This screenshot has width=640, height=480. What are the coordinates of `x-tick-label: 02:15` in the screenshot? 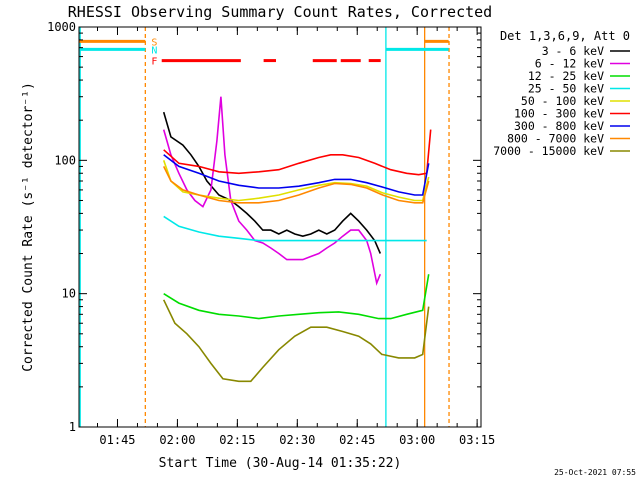 It's located at (237, 440).